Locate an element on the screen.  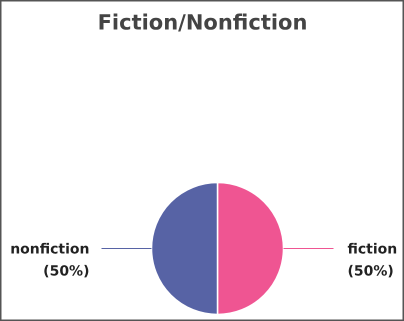
slice-label: fiction is located at coordinates (373, 250).